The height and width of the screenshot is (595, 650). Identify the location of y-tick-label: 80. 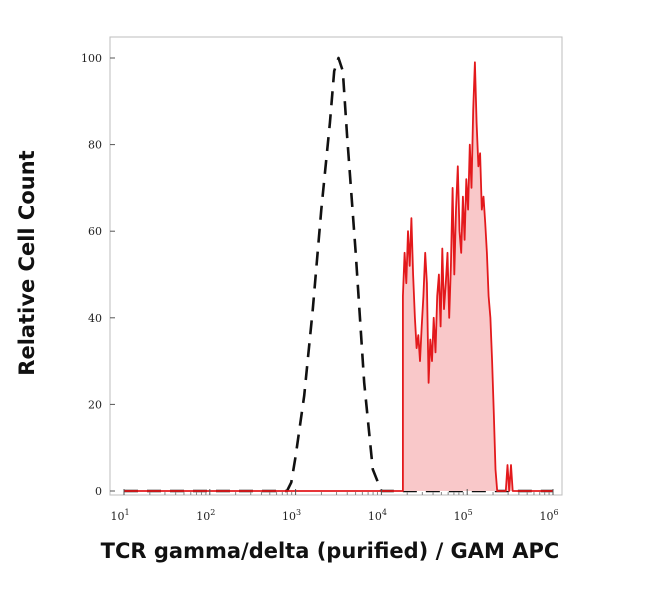
(95, 145).